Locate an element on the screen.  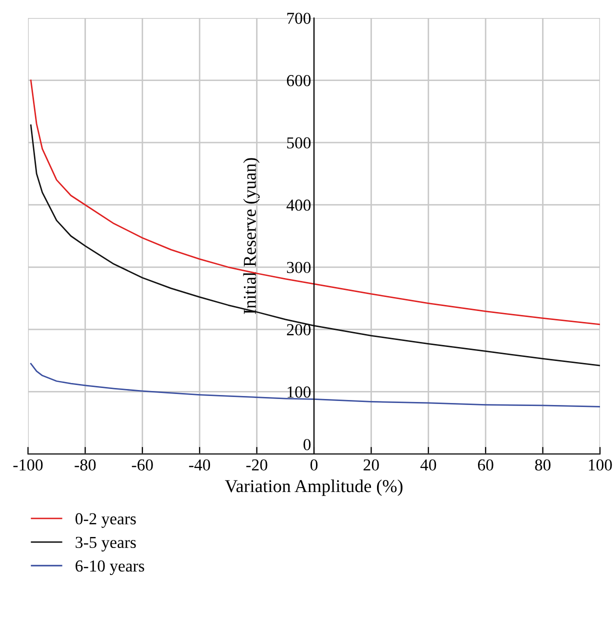
y-tick-label: 0 is located at coordinates (307, 444).